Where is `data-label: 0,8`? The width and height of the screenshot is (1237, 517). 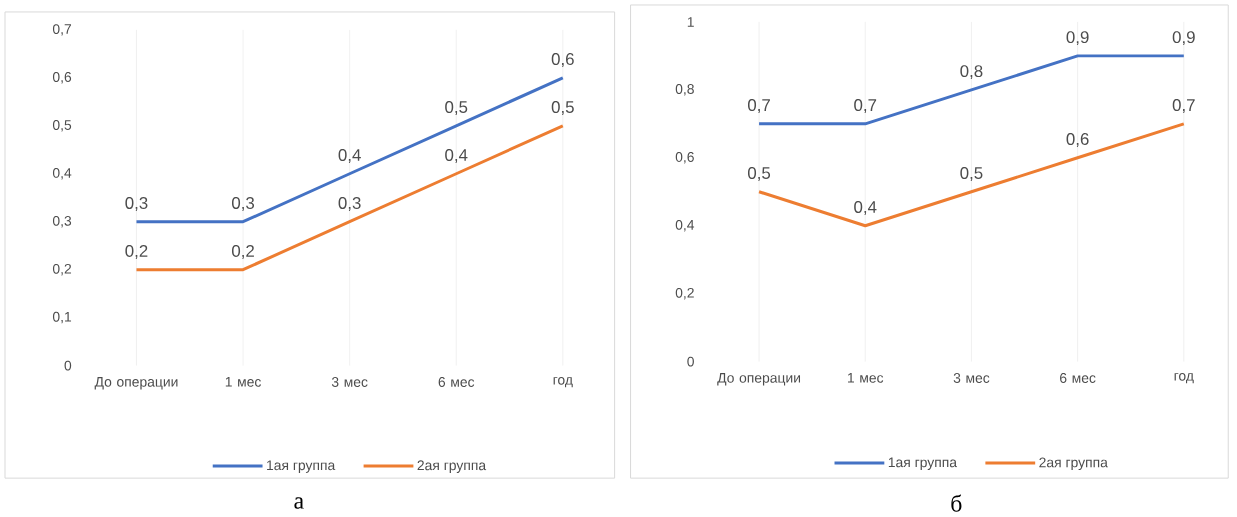
data-label: 0,8 is located at coordinates (971, 72).